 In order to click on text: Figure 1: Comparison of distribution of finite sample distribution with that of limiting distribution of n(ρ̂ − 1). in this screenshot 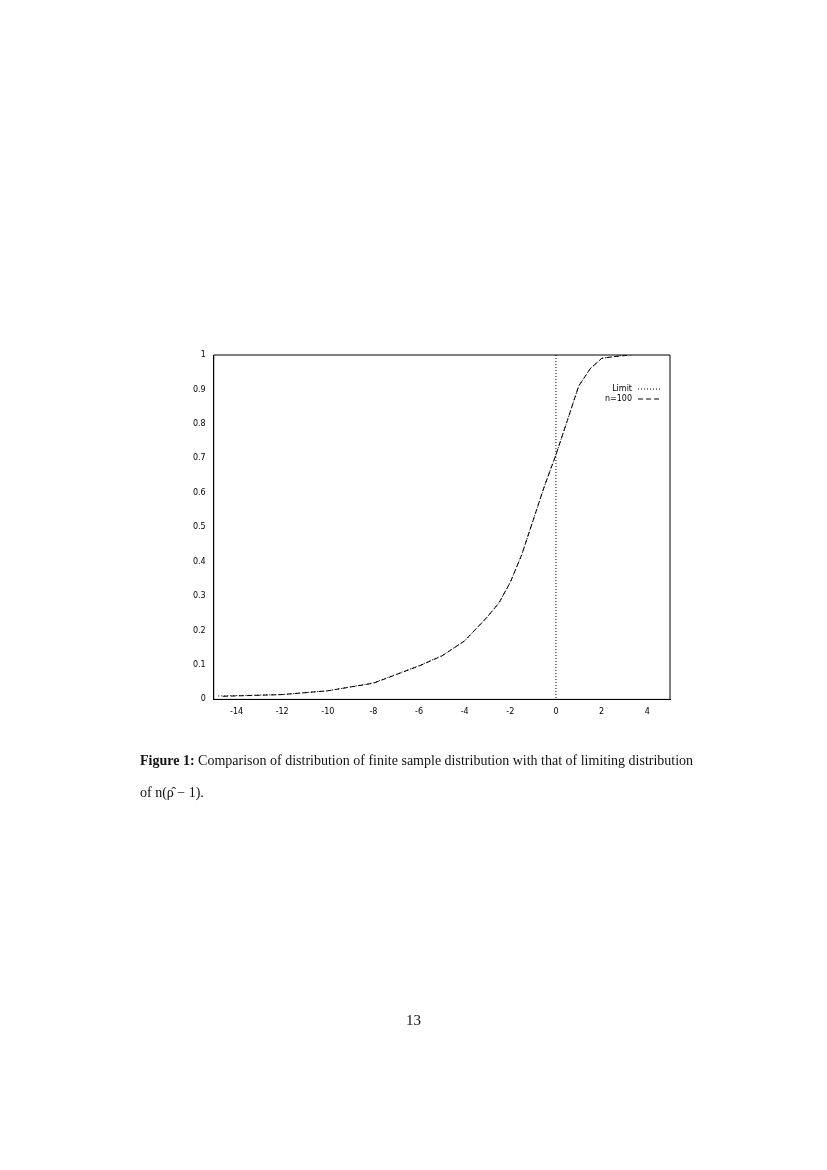, I will do `click(417, 776)`.